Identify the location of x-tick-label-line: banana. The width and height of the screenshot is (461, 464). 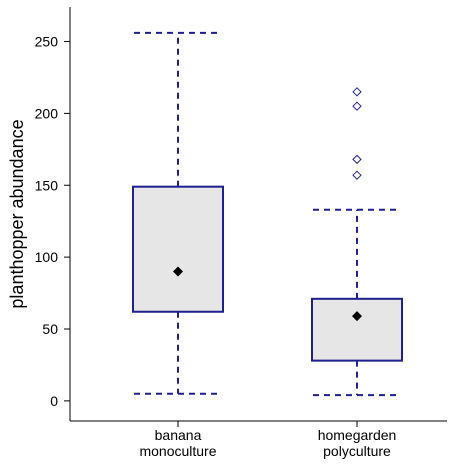
(178, 435).